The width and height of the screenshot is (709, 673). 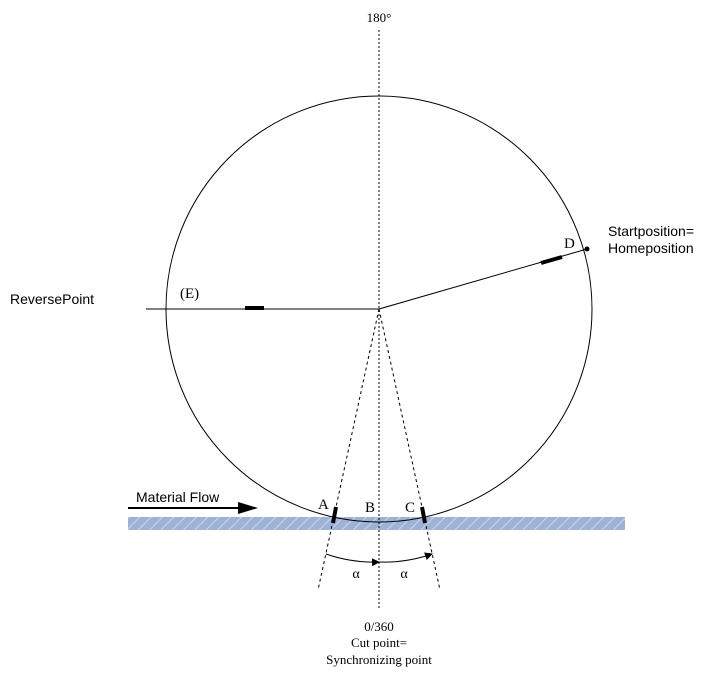 What do you see at coordinates (376, 523) in the screenshot?
I see `material-strip` at bounding box center [376, 523].